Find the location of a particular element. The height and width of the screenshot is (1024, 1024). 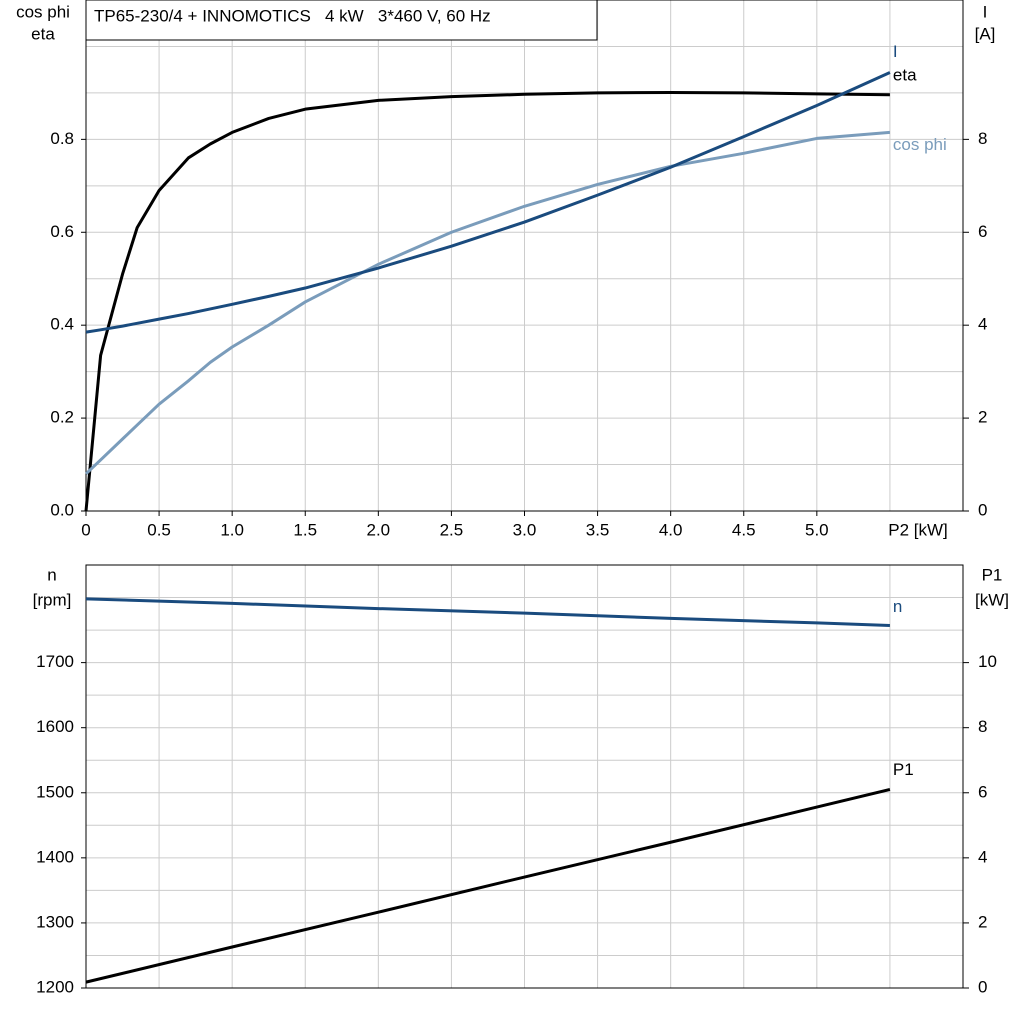

x-tick-label: 4.5 is located at coordinates (744, 529).